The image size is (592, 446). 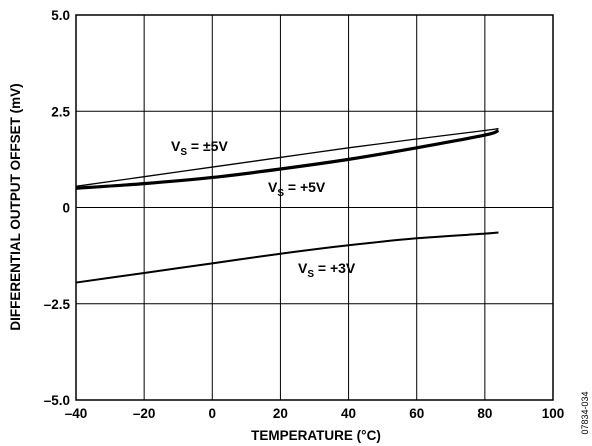 I want to click on x-tick-label: 0, so click(x=213, y=413).